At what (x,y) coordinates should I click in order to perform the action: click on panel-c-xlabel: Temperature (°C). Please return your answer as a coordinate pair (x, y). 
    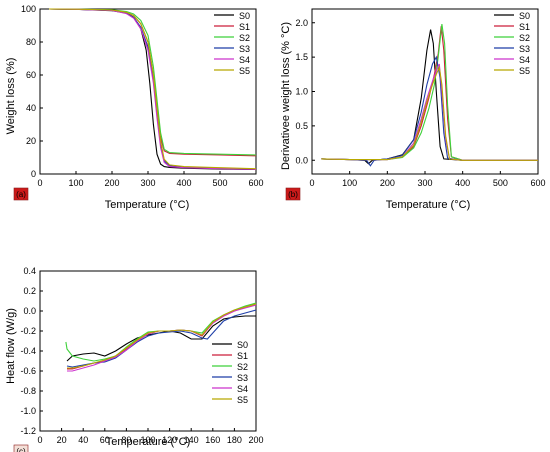
    Looking at the image, I should click on (148, 442).